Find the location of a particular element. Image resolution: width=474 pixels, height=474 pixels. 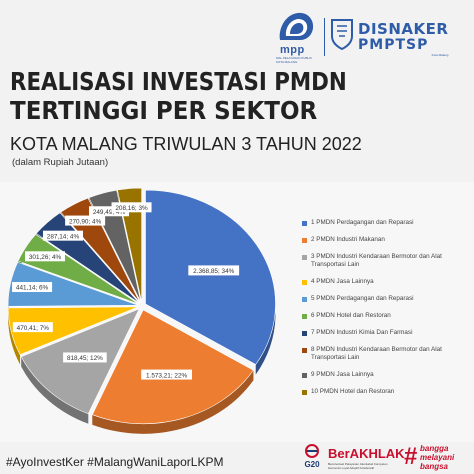

g20-logo: G20 is located at coordinates (312, 456).